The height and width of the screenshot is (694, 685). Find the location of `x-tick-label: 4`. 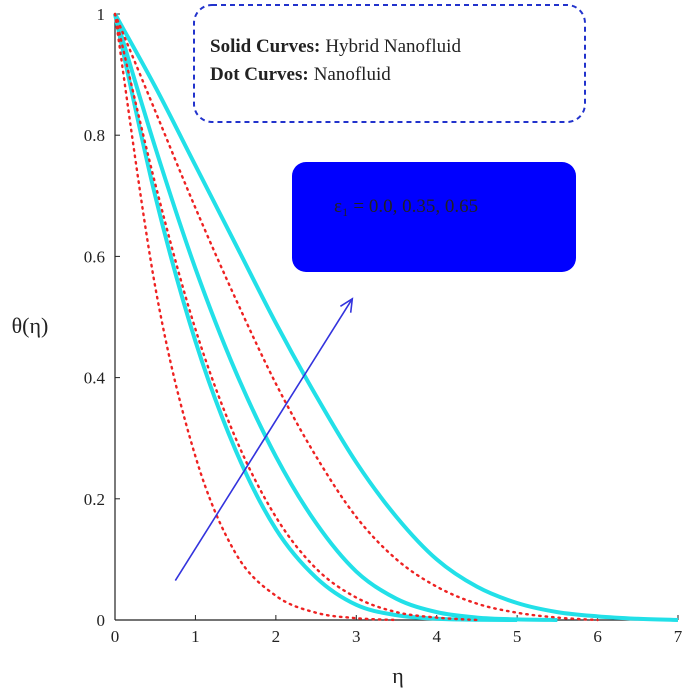

x-tick-label: 4 is located at coordinates (436, 636).